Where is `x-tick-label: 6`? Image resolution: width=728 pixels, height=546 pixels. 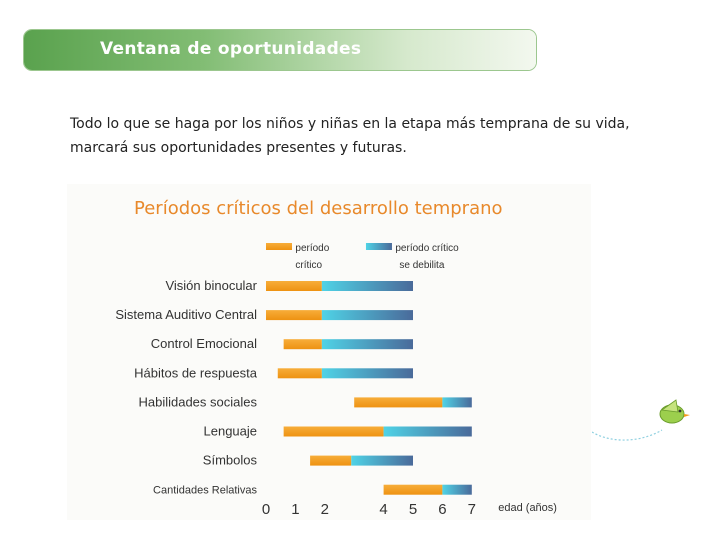 x-tick-label: 6 is located at coordinates (442, 509).